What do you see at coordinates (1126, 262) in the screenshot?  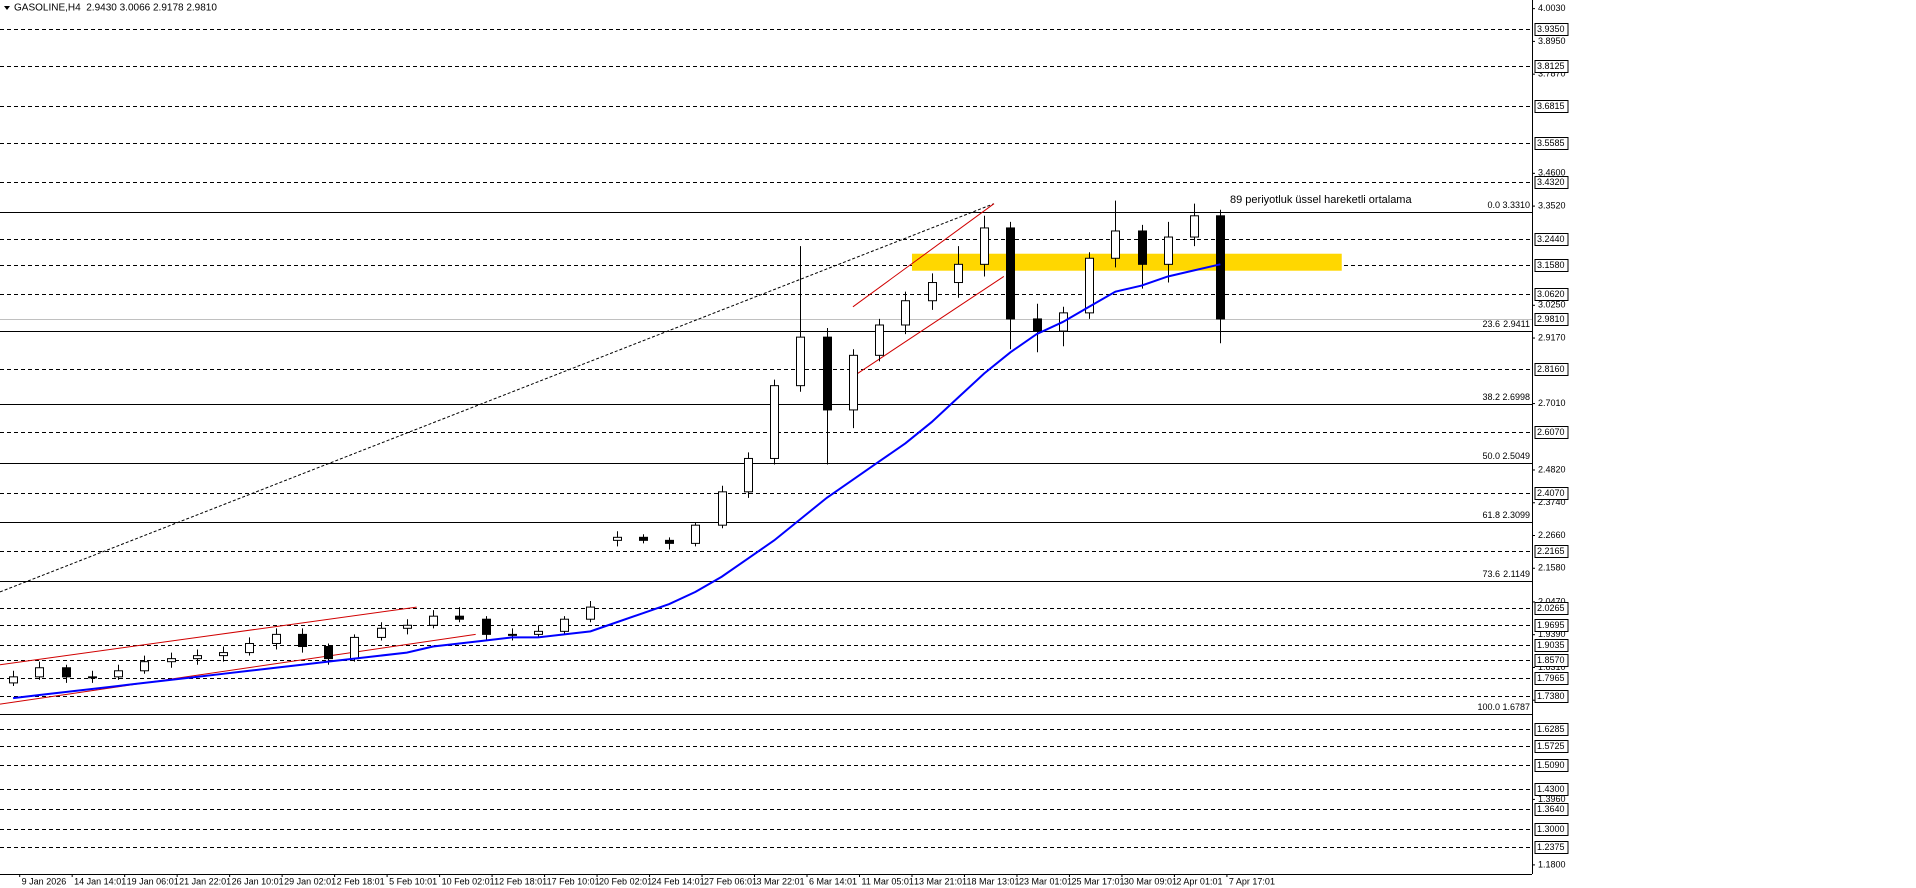 I see `zone` at bounding box center [1126, 262].